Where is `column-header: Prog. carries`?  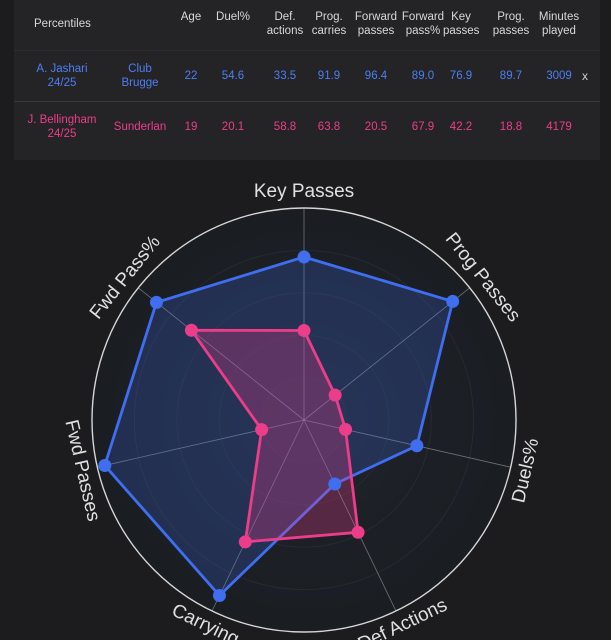
column-header: Prog. carries is located at coordinates (329, 24).